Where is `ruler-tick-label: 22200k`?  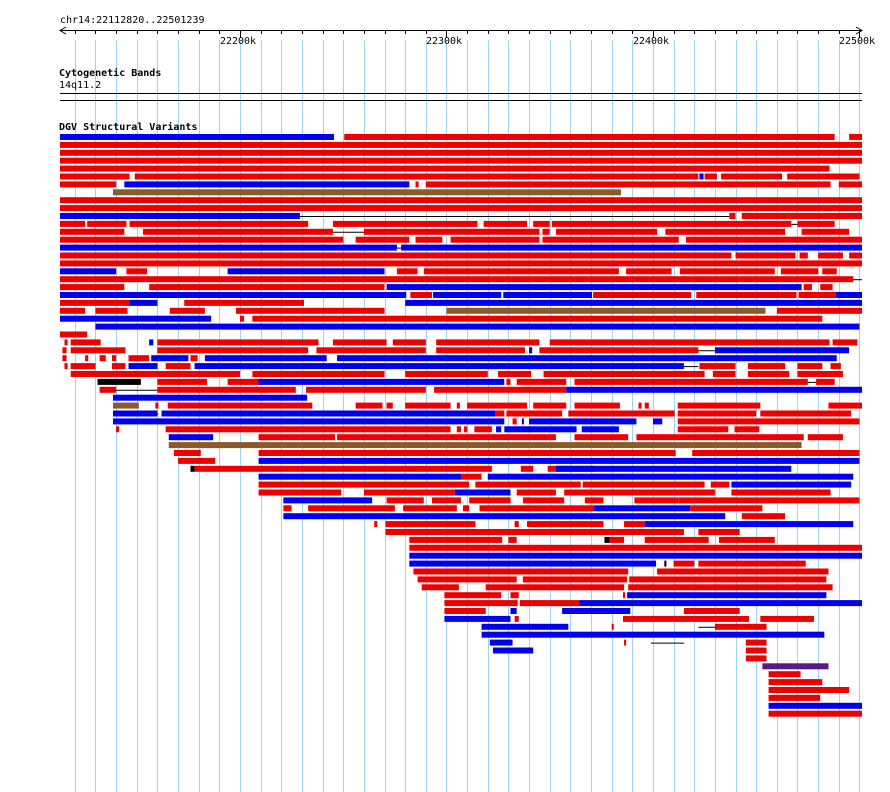 ruler-tick-label: 22200k is located at coordinates (238, 41).